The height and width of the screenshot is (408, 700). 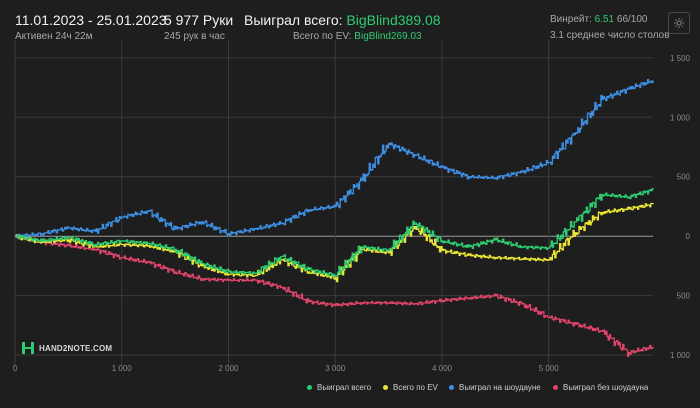 I want to click on winrate: Винрейт: 6.51 66/100, so click(x=598, y=19).